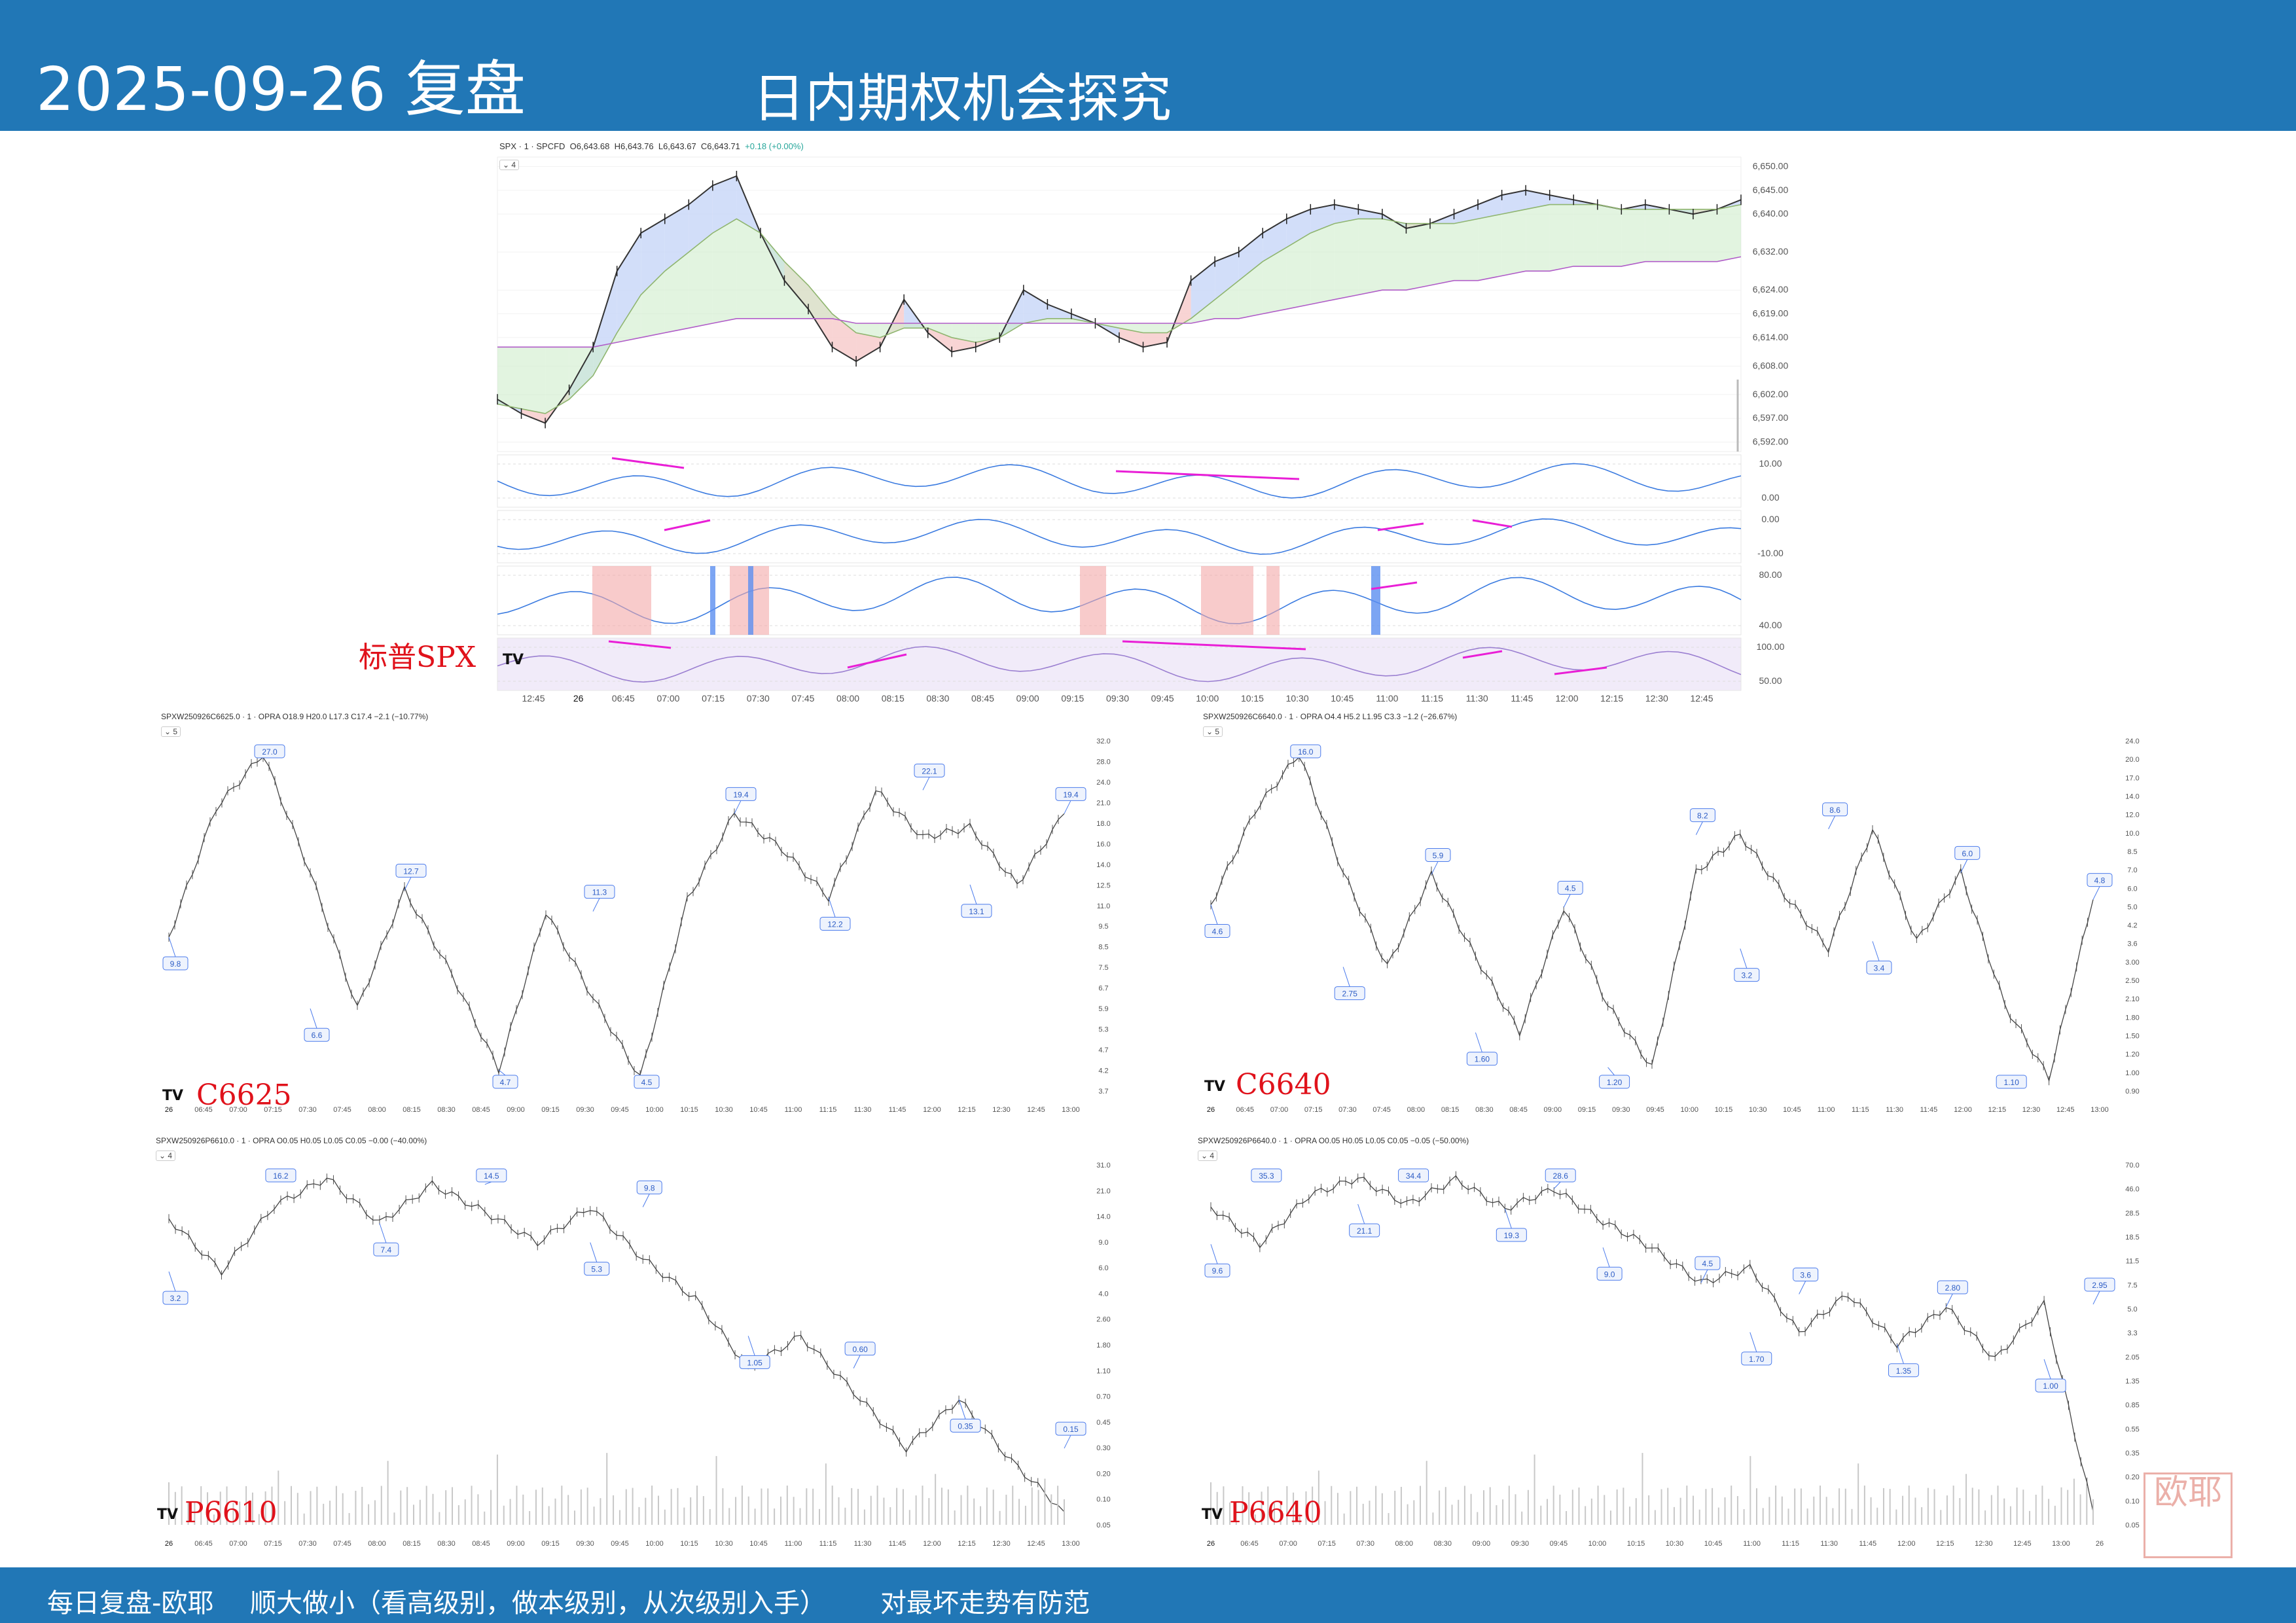 This screenshot has height=1623, width=2296. I want to click on c6640-x-tick-label: 13:00, so click(2099, 1110).